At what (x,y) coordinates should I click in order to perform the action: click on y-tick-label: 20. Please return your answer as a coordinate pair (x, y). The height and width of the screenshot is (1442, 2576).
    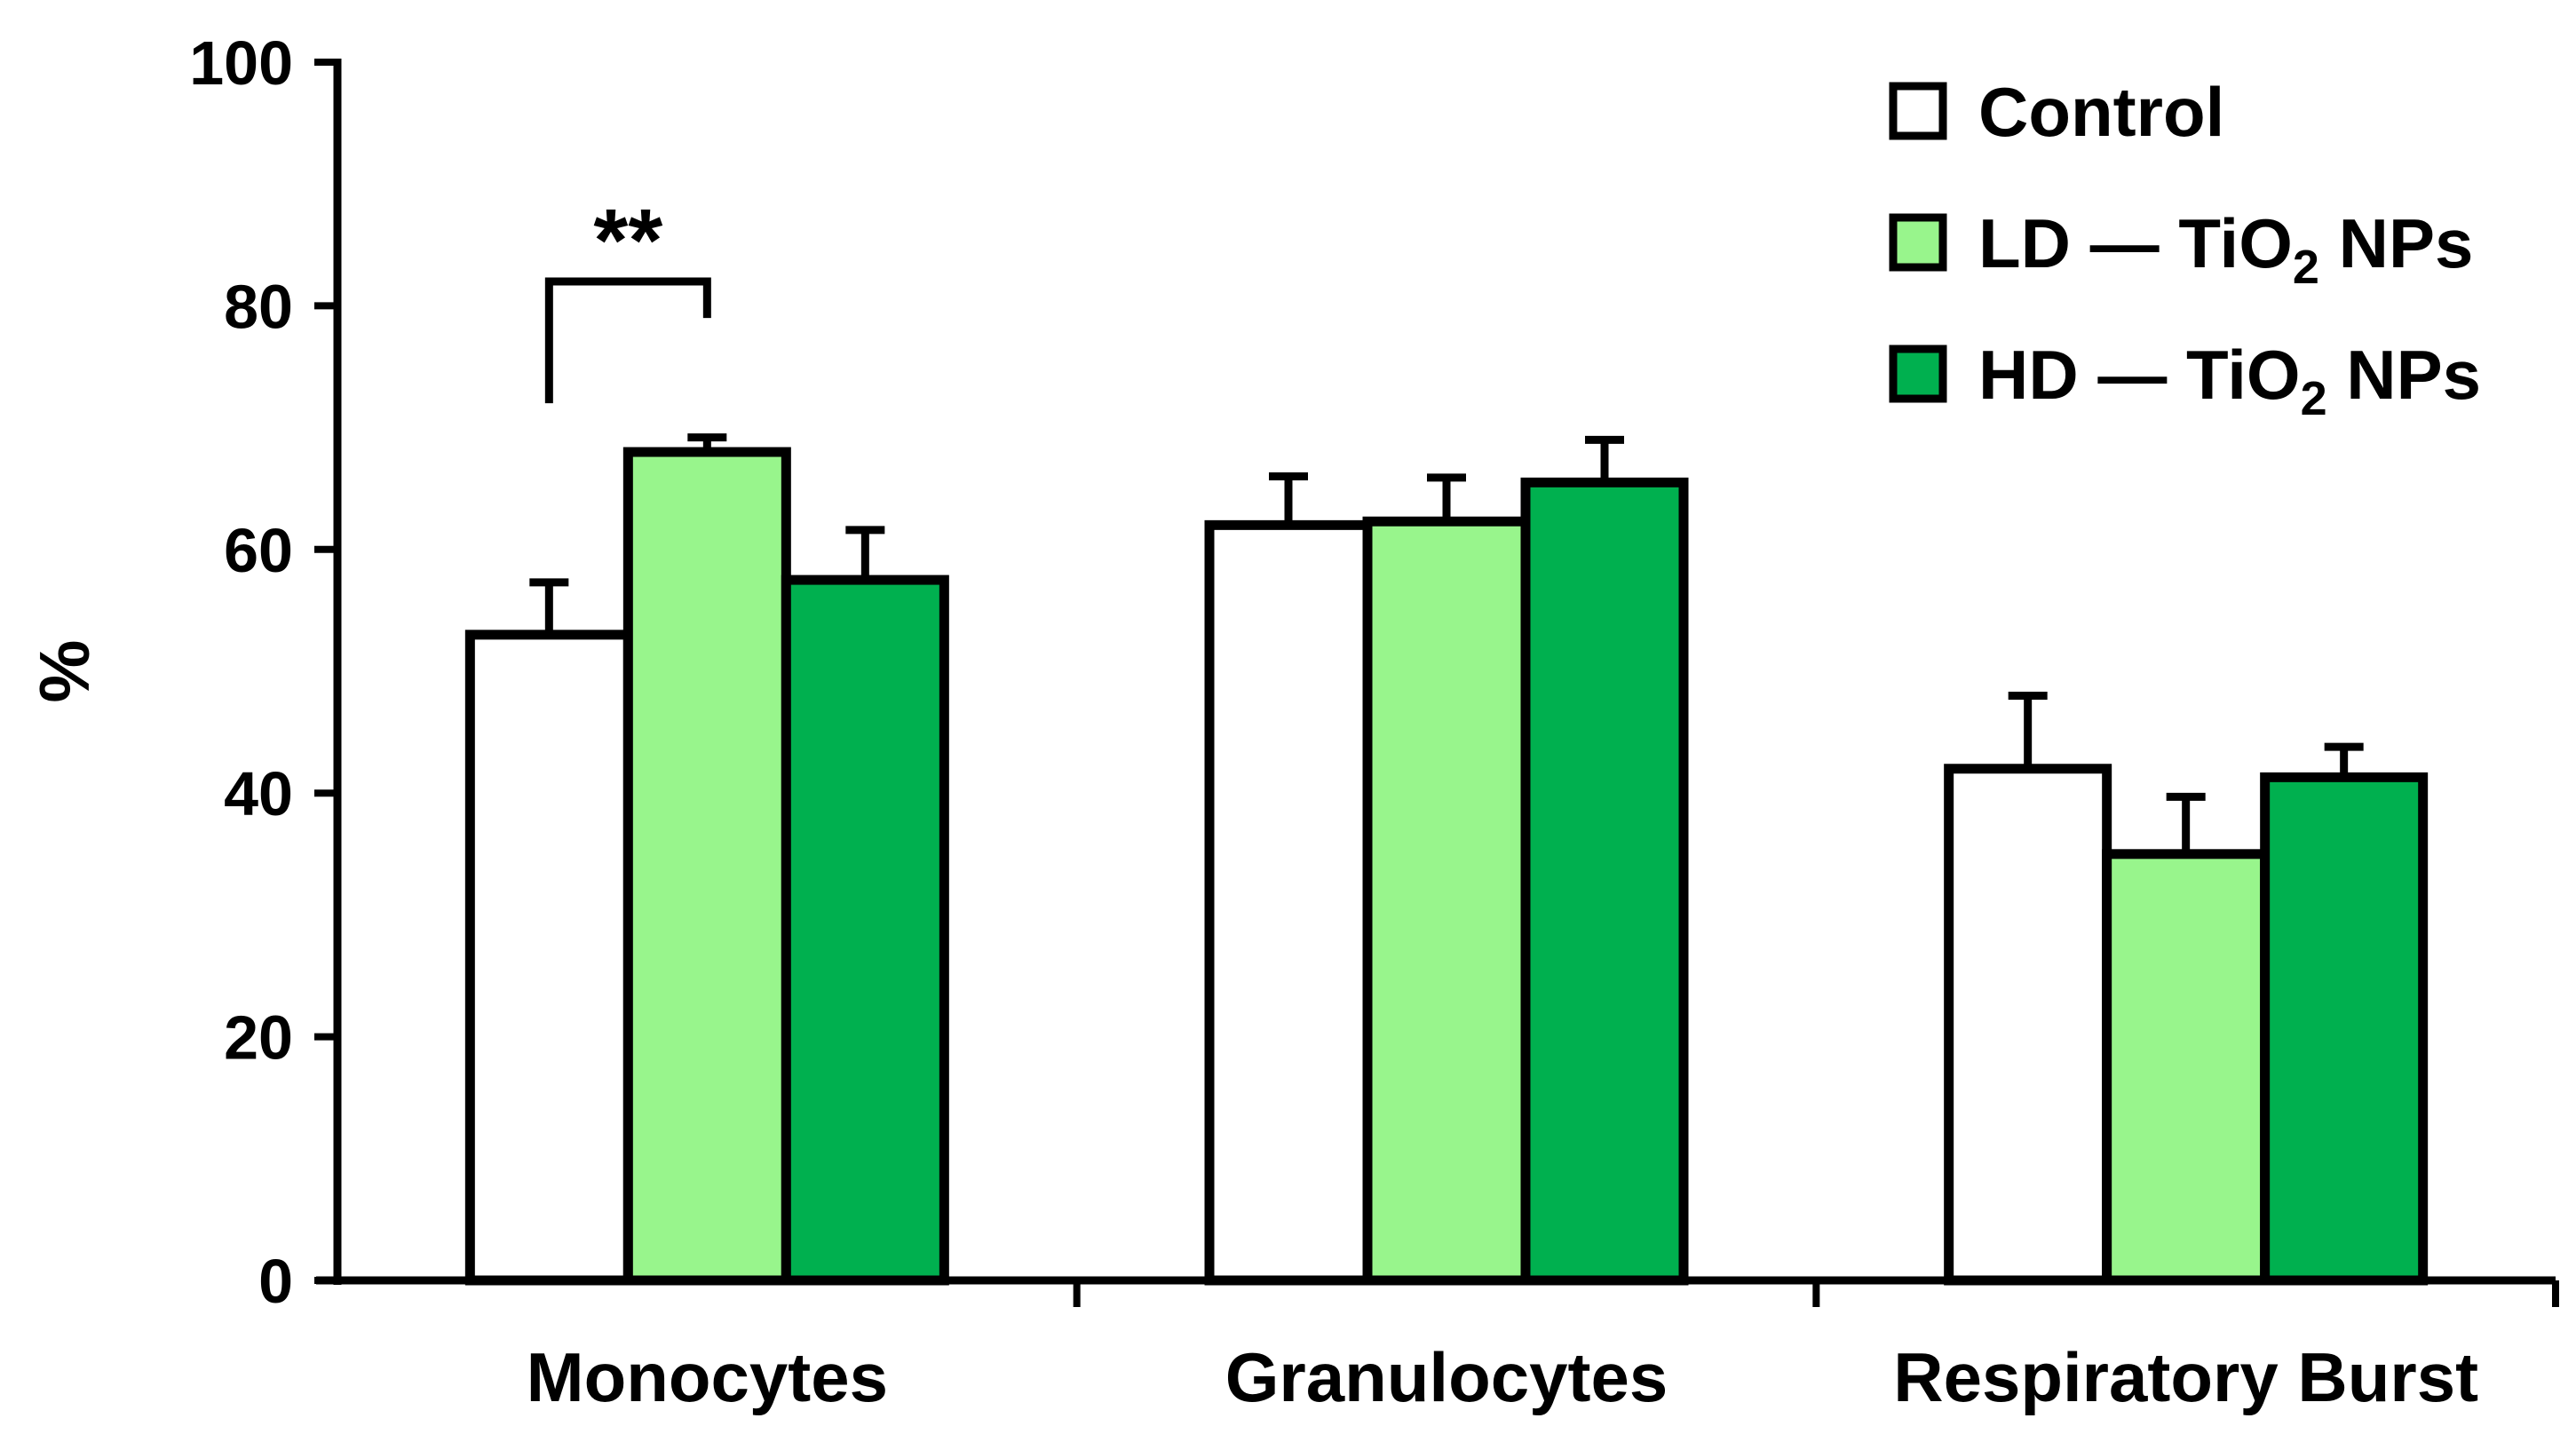
    Looking at the image, I should click on (259, 1038).